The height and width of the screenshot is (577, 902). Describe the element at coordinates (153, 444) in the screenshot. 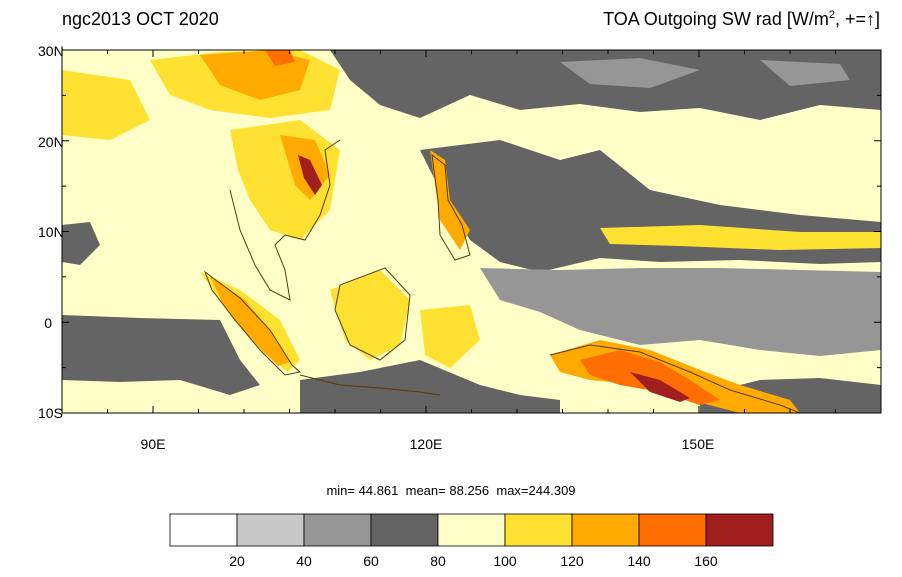

I see `lon-label-90e: 90E` at that location.